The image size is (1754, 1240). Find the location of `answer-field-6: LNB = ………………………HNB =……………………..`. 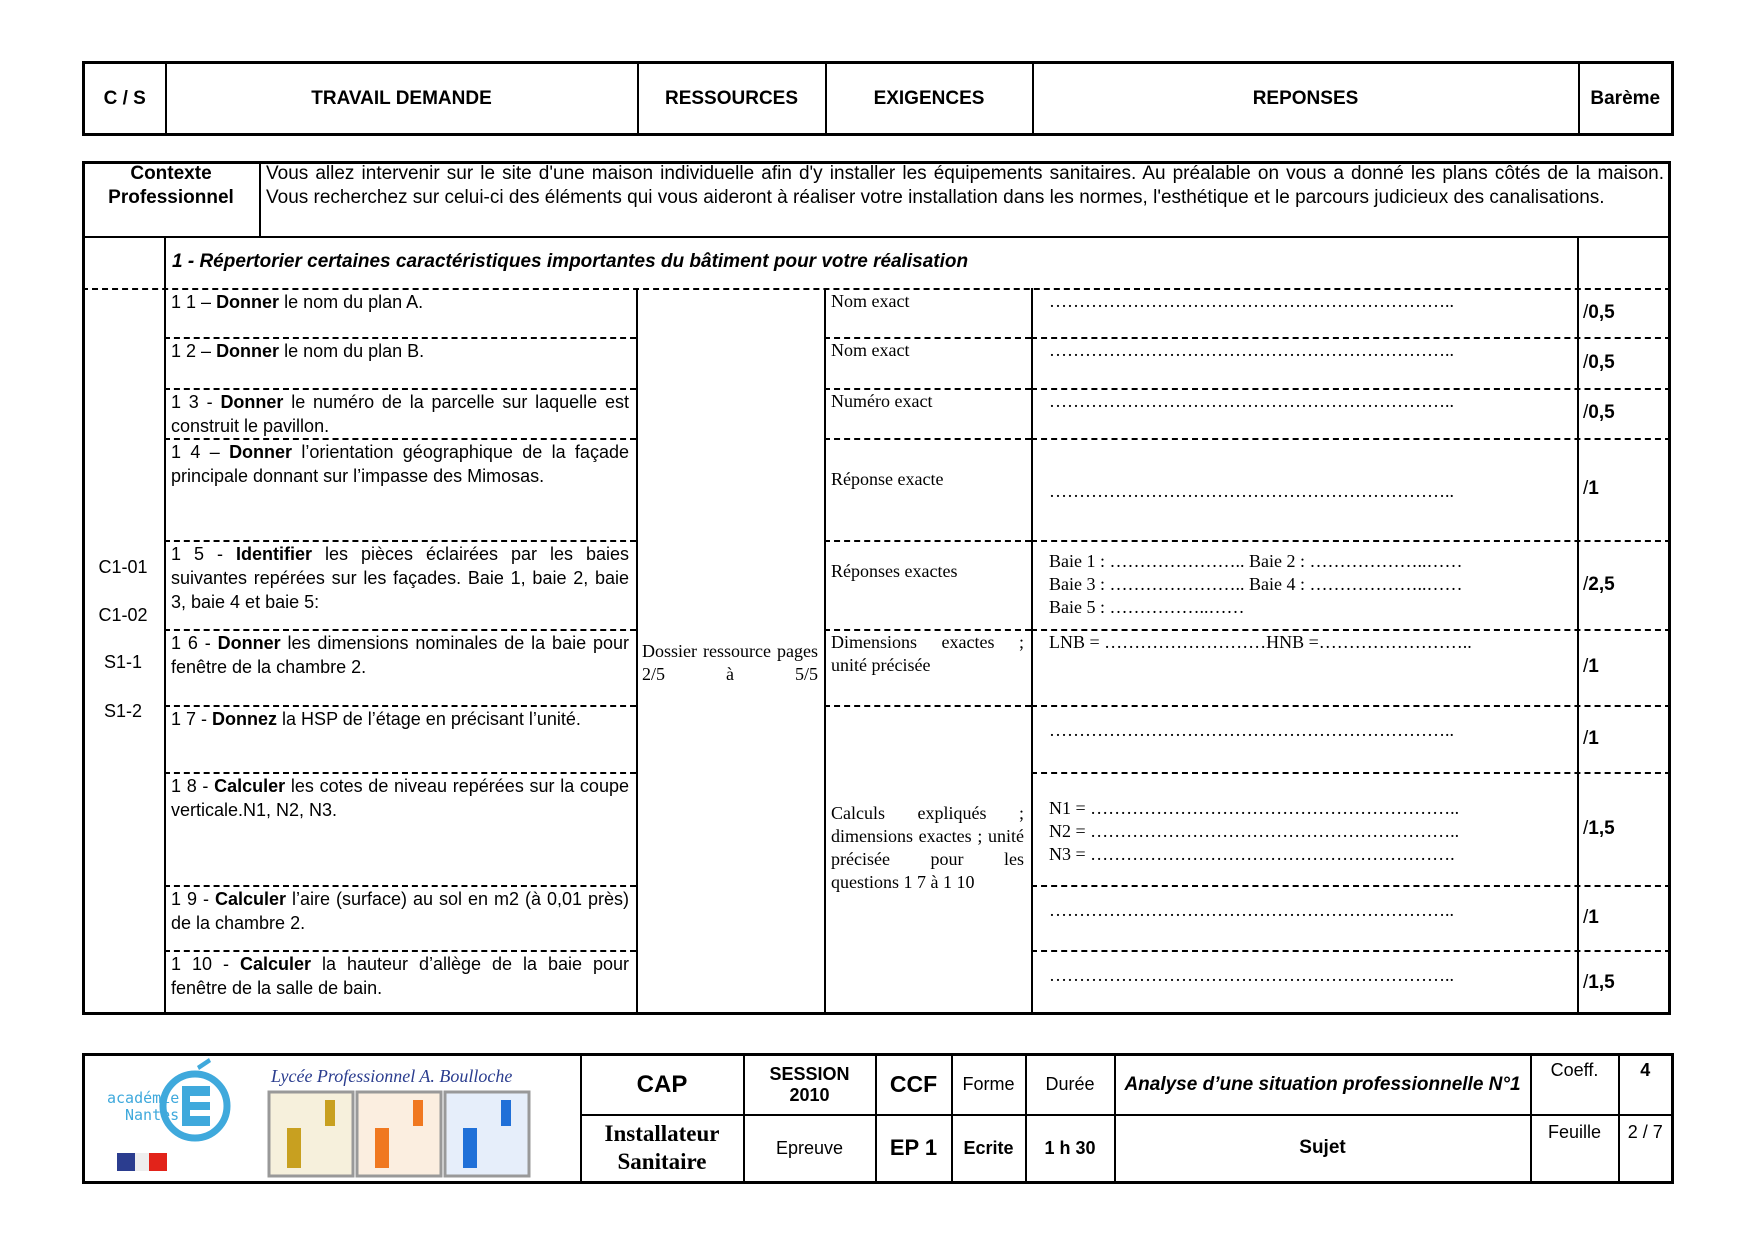

answer-field-6: LNB = ………………………HNB =…………………….. is located at coordinates (1307, 642).